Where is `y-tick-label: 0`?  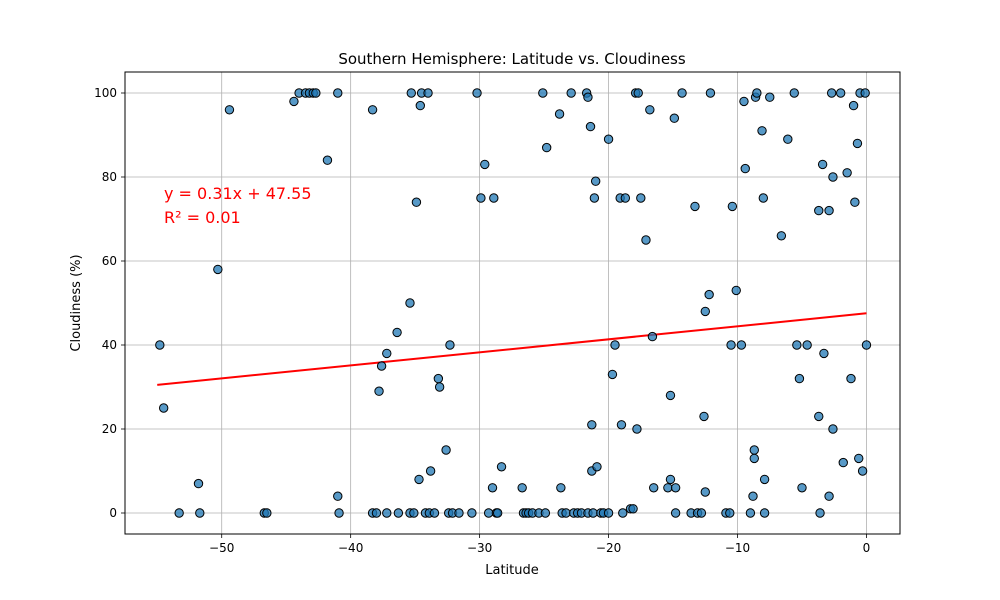
y-tick-label: 0 is located at coordinates (113, 513).